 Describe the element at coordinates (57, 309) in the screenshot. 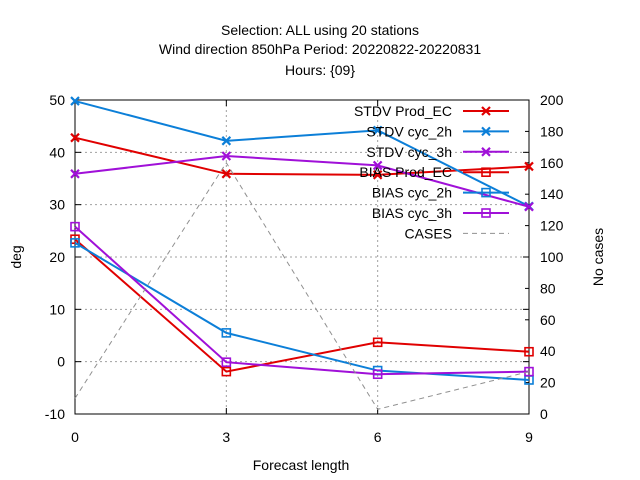

I see `y-tick-label: 10` at that location.